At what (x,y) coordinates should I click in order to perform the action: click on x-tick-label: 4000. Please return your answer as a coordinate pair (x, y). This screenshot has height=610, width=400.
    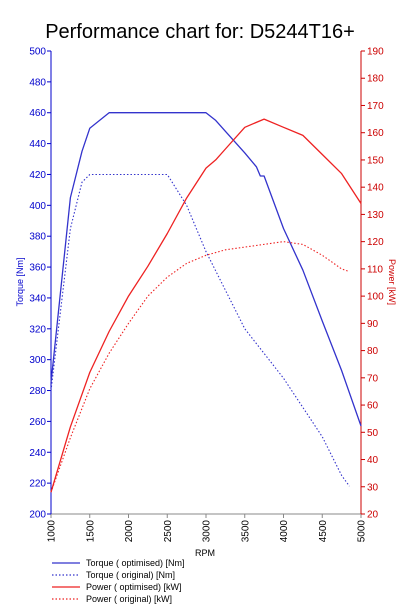
    Looking at the image, I should click on (284, 531).